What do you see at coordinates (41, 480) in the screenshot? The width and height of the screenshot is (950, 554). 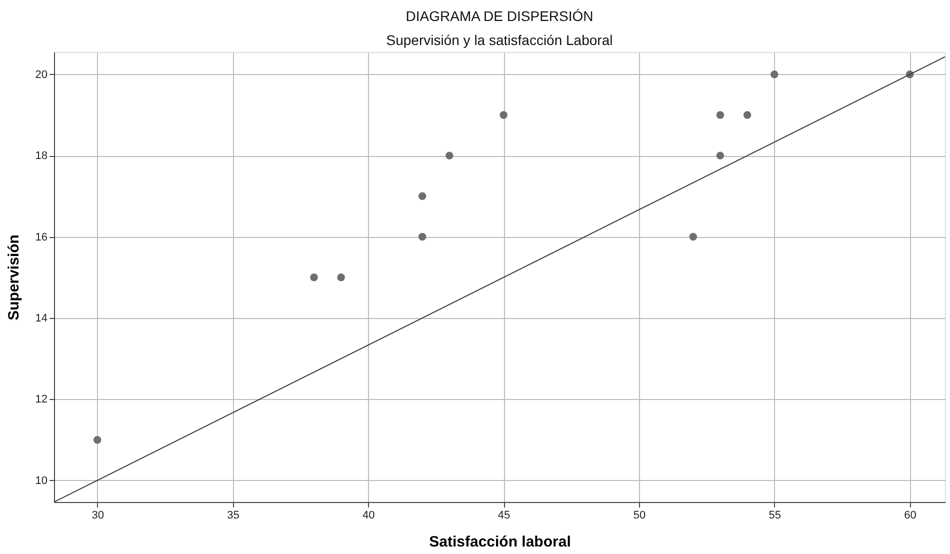 I see `y-tick-label: 10` at bounding box center [41, 480].